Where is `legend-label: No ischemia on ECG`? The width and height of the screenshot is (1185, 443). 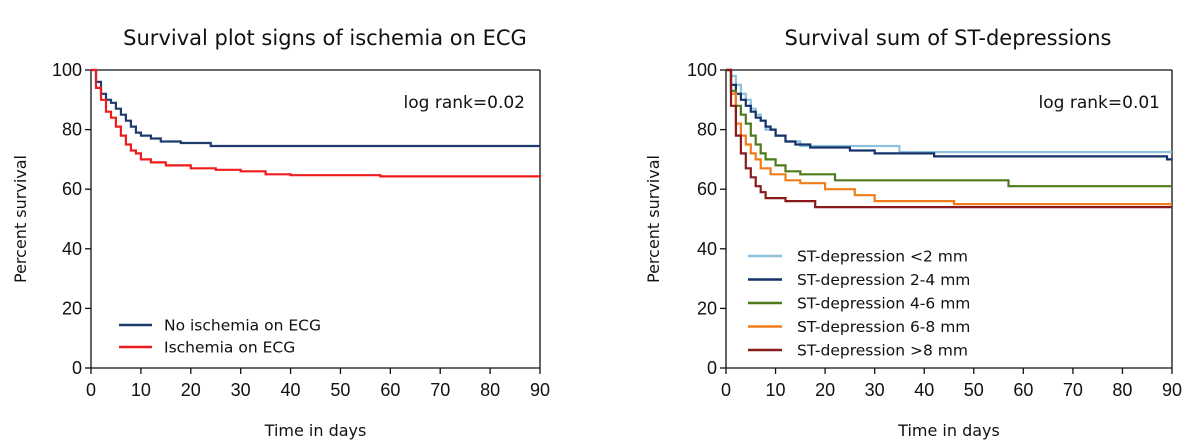
legend-label: No ischemia on ECG is located at coordinates (242, 326).